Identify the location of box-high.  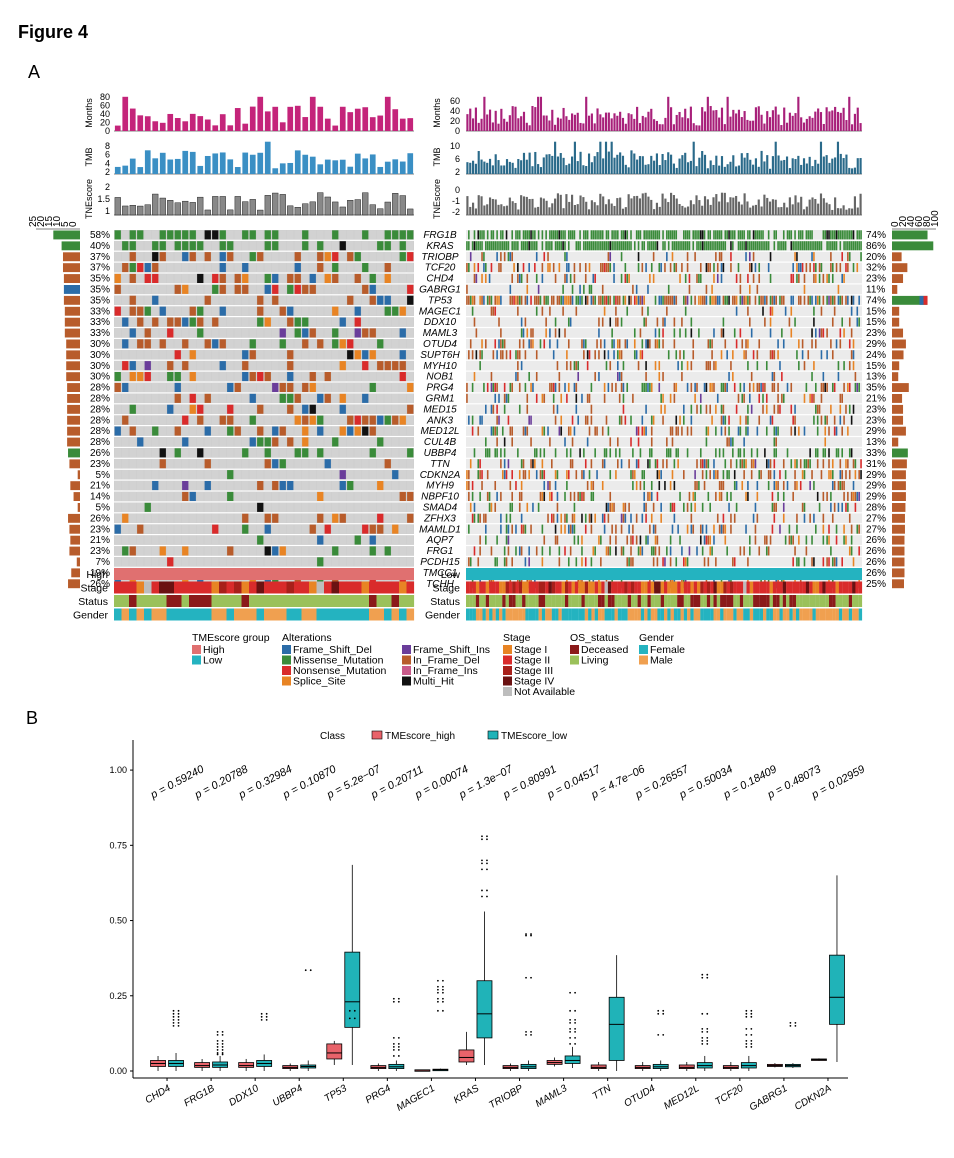
(202, 1064).